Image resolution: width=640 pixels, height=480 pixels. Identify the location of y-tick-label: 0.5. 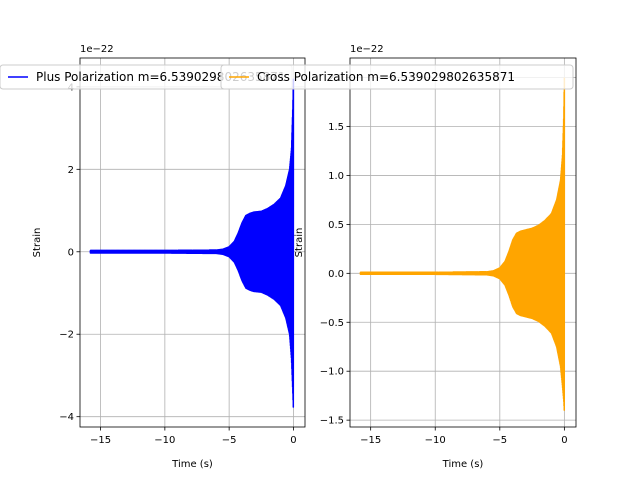
(336, 225).